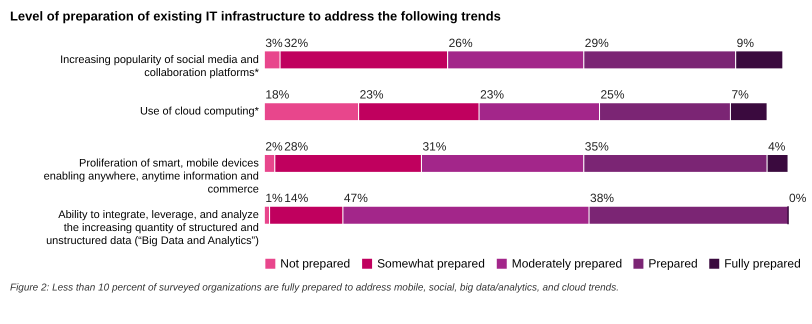 The height and width of the screenshot is (324, 812). I want to click on legend-label: Not prepared, so click(315, 263).